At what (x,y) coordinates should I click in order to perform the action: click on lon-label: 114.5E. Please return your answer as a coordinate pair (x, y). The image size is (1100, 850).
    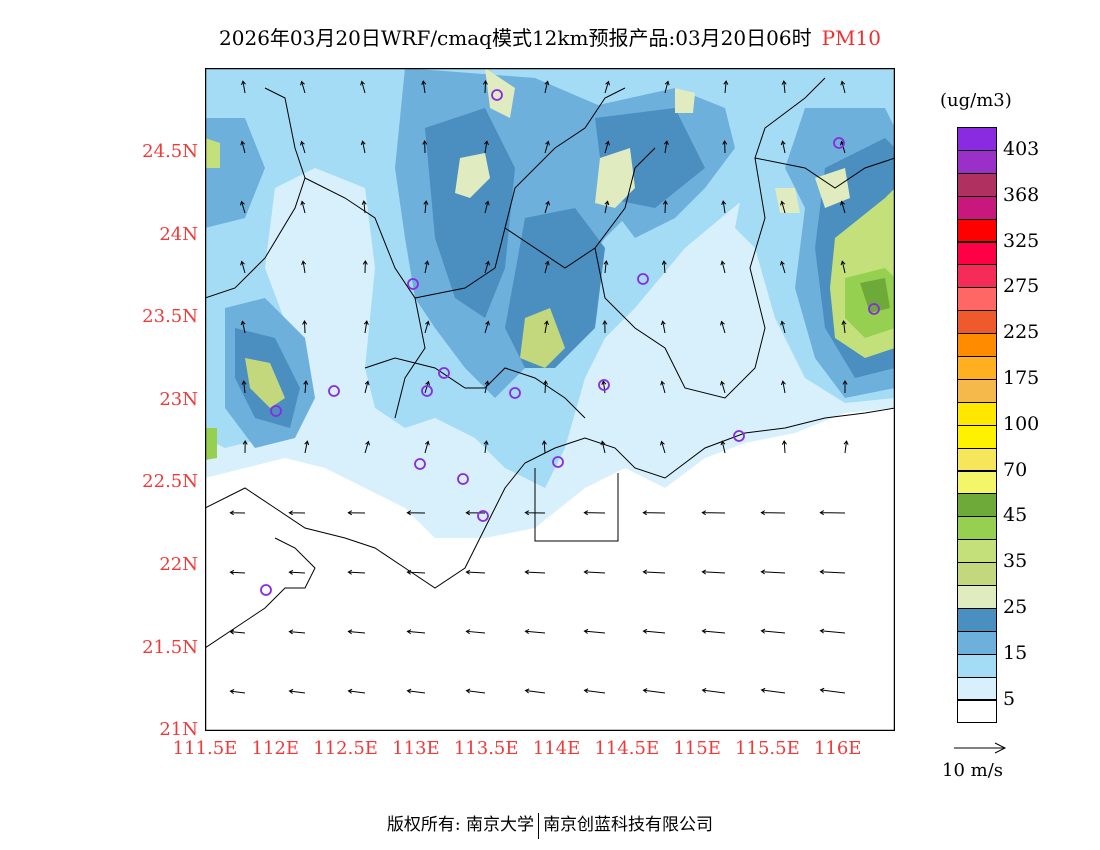
    Looking at the image, I should click on (627, 748).